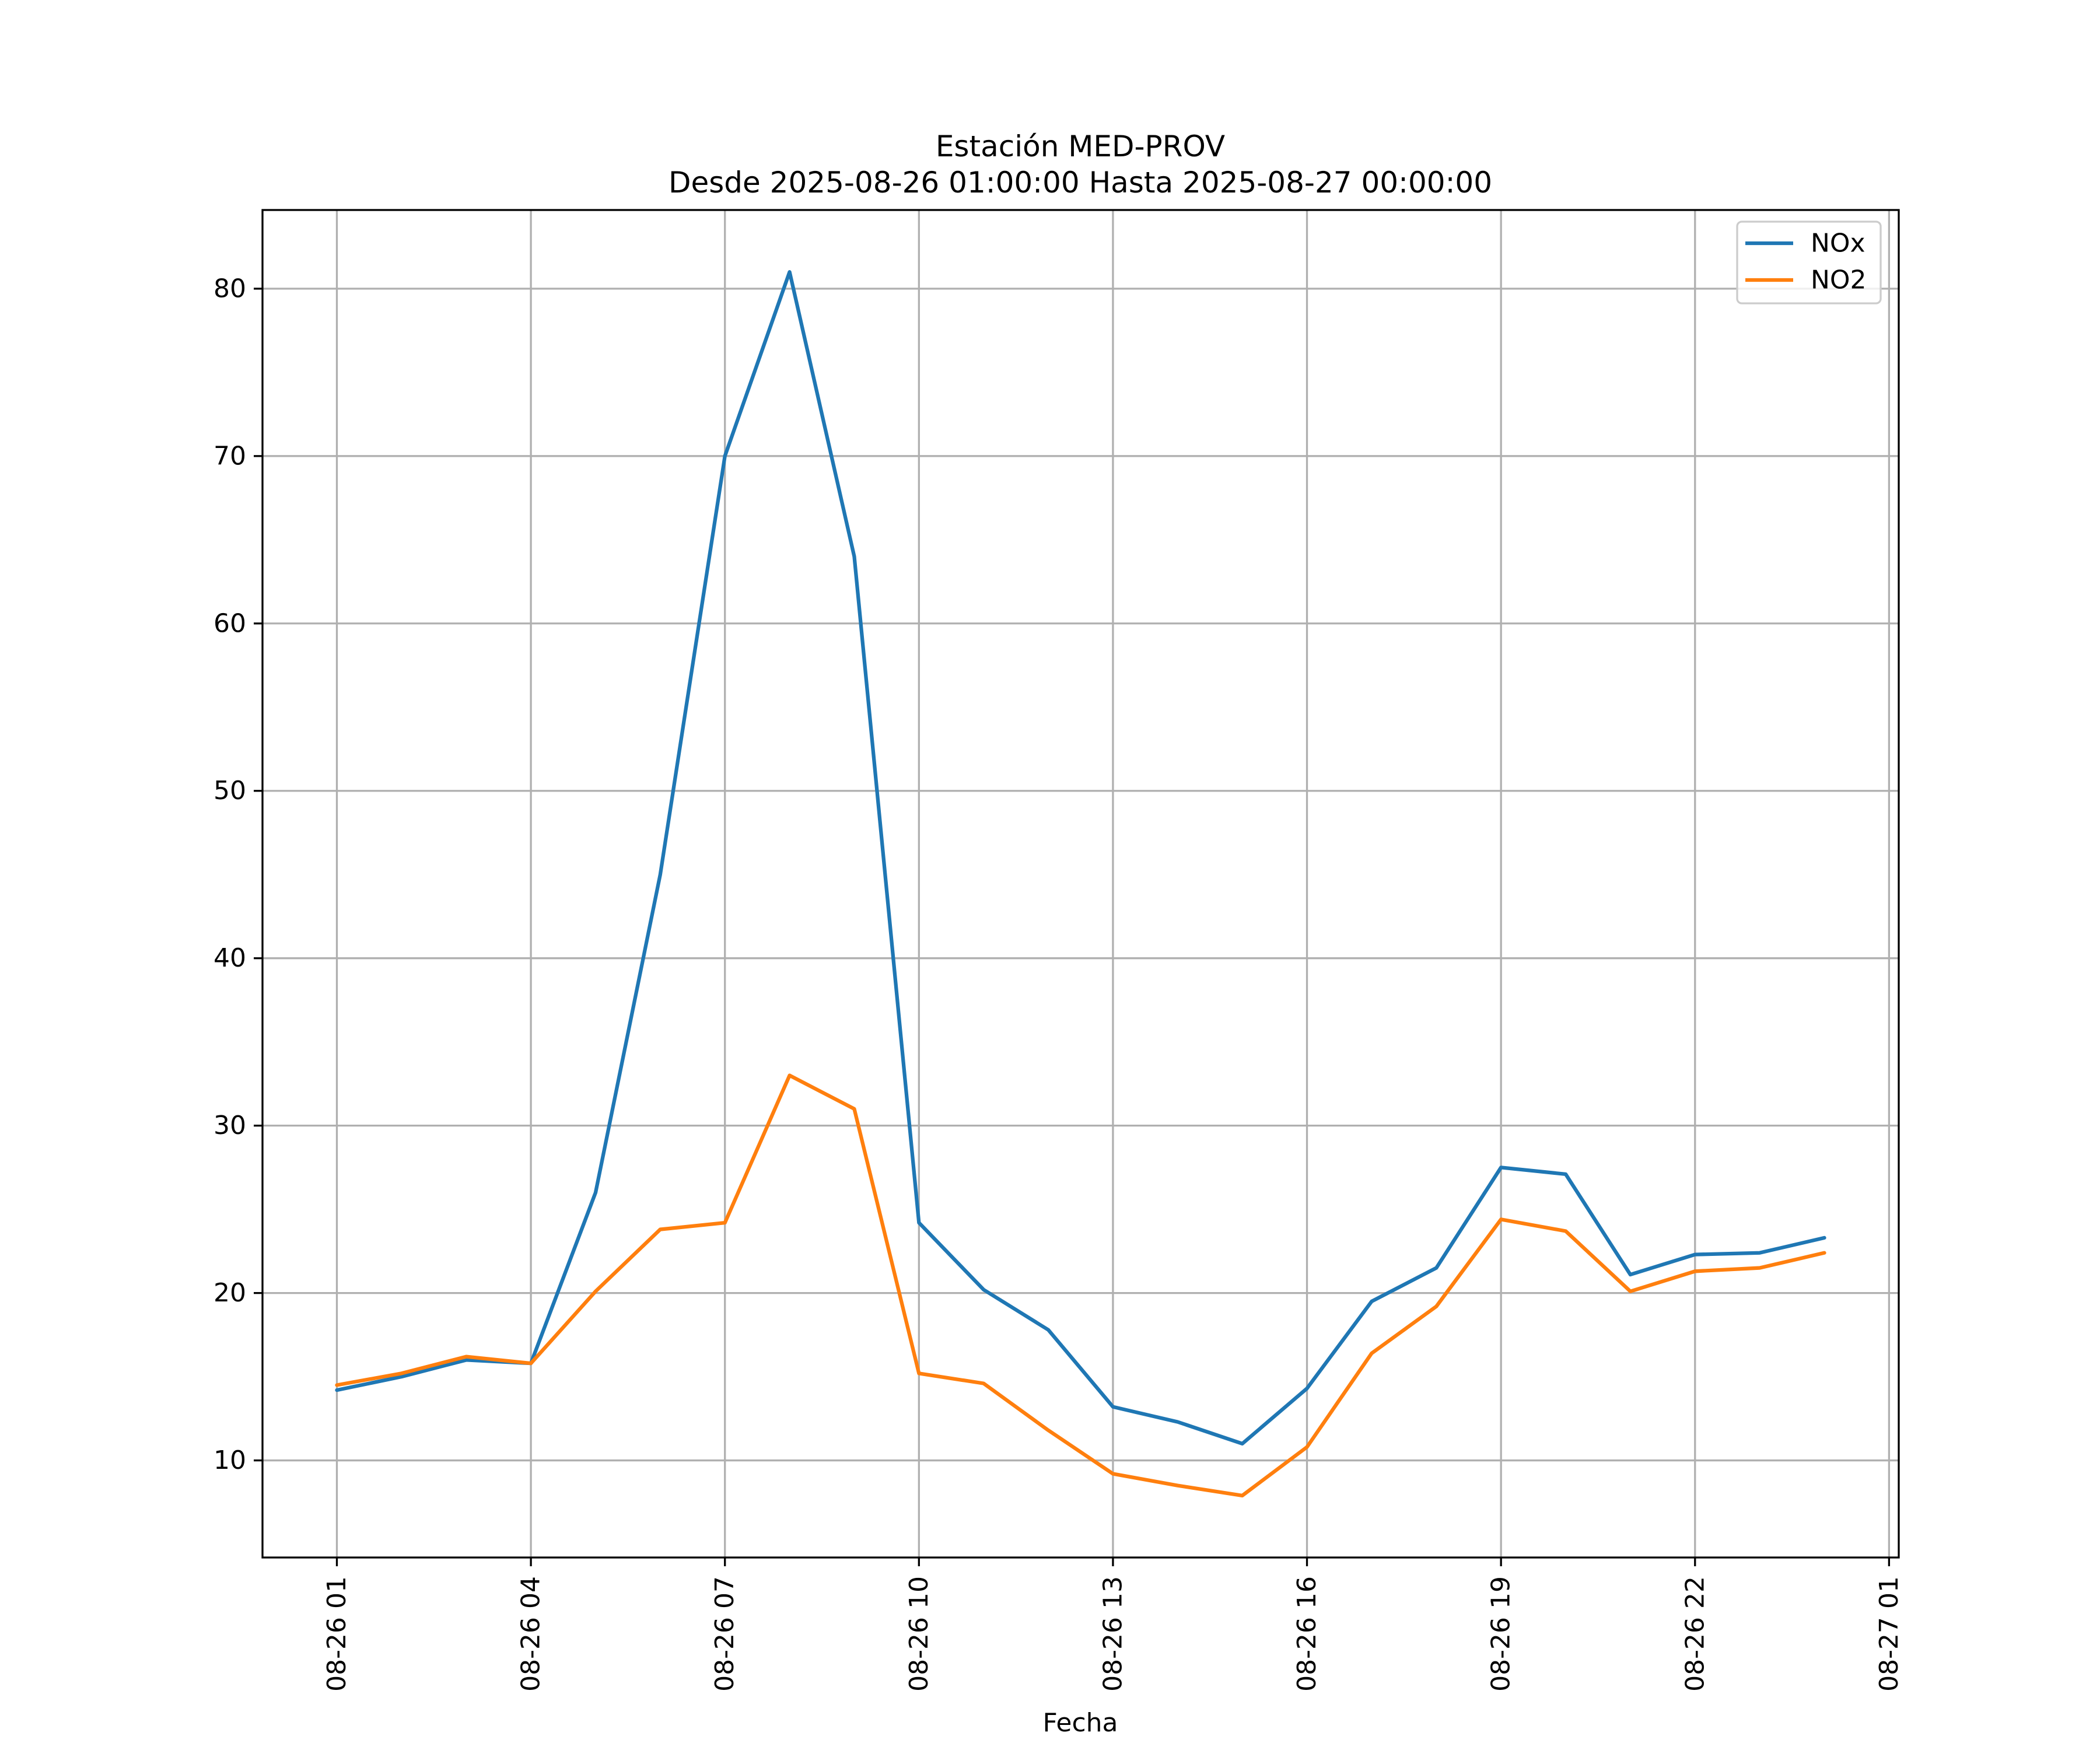 The image size is (2100, 1750). Describe the element at coordinates (1307, 1634) in the screenshot. I see `x-tick-label: 08-26 16` at that location.